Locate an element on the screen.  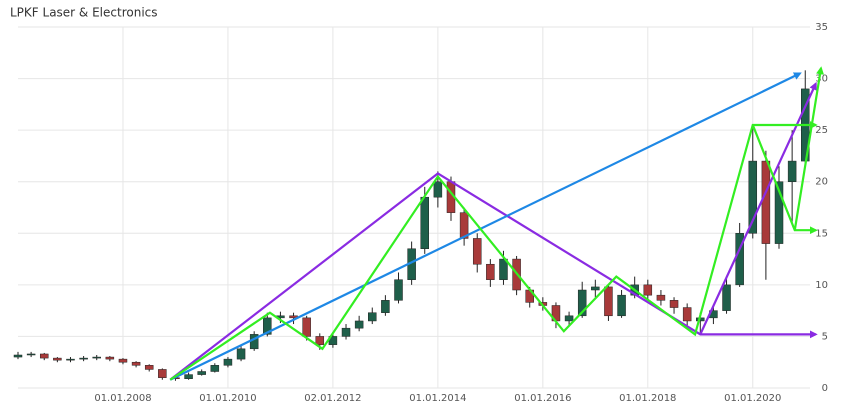
y-tick-label: 10 is located at coordinates (821, 285).